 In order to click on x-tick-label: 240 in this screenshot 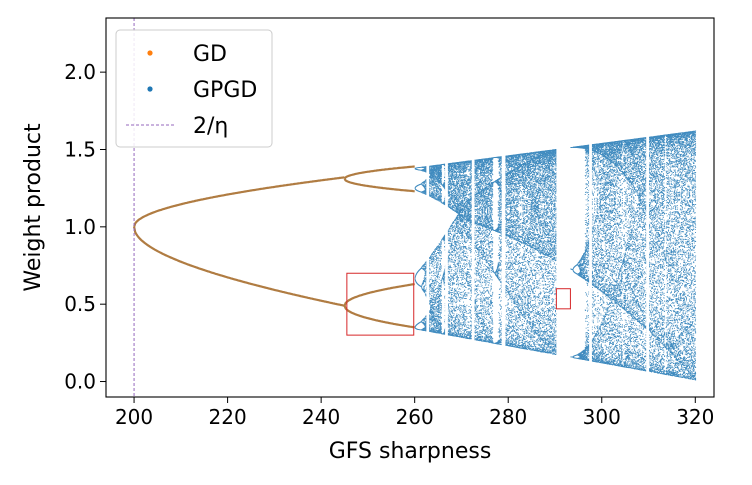, I will do `click(321, 417)`.